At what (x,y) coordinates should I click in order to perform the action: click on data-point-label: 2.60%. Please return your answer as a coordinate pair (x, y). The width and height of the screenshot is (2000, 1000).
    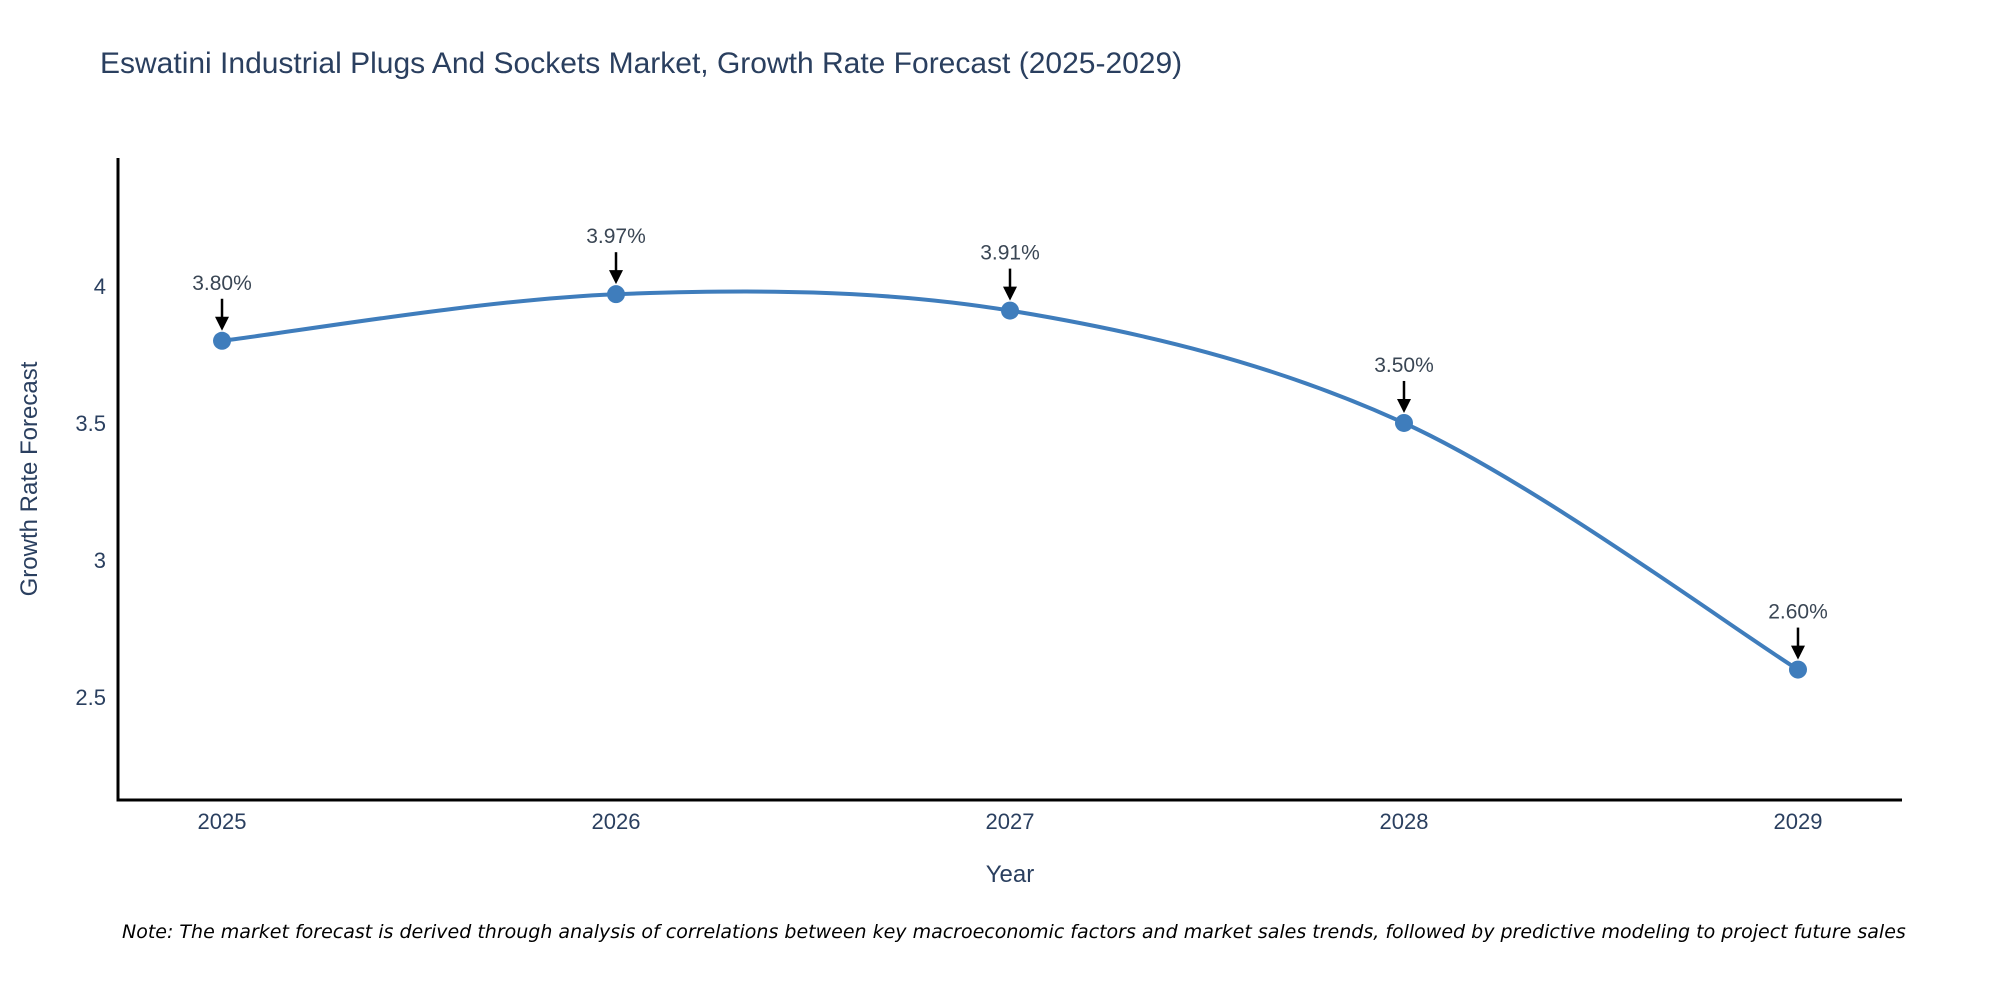
    Looking at the image, I should click on (1798, 612).